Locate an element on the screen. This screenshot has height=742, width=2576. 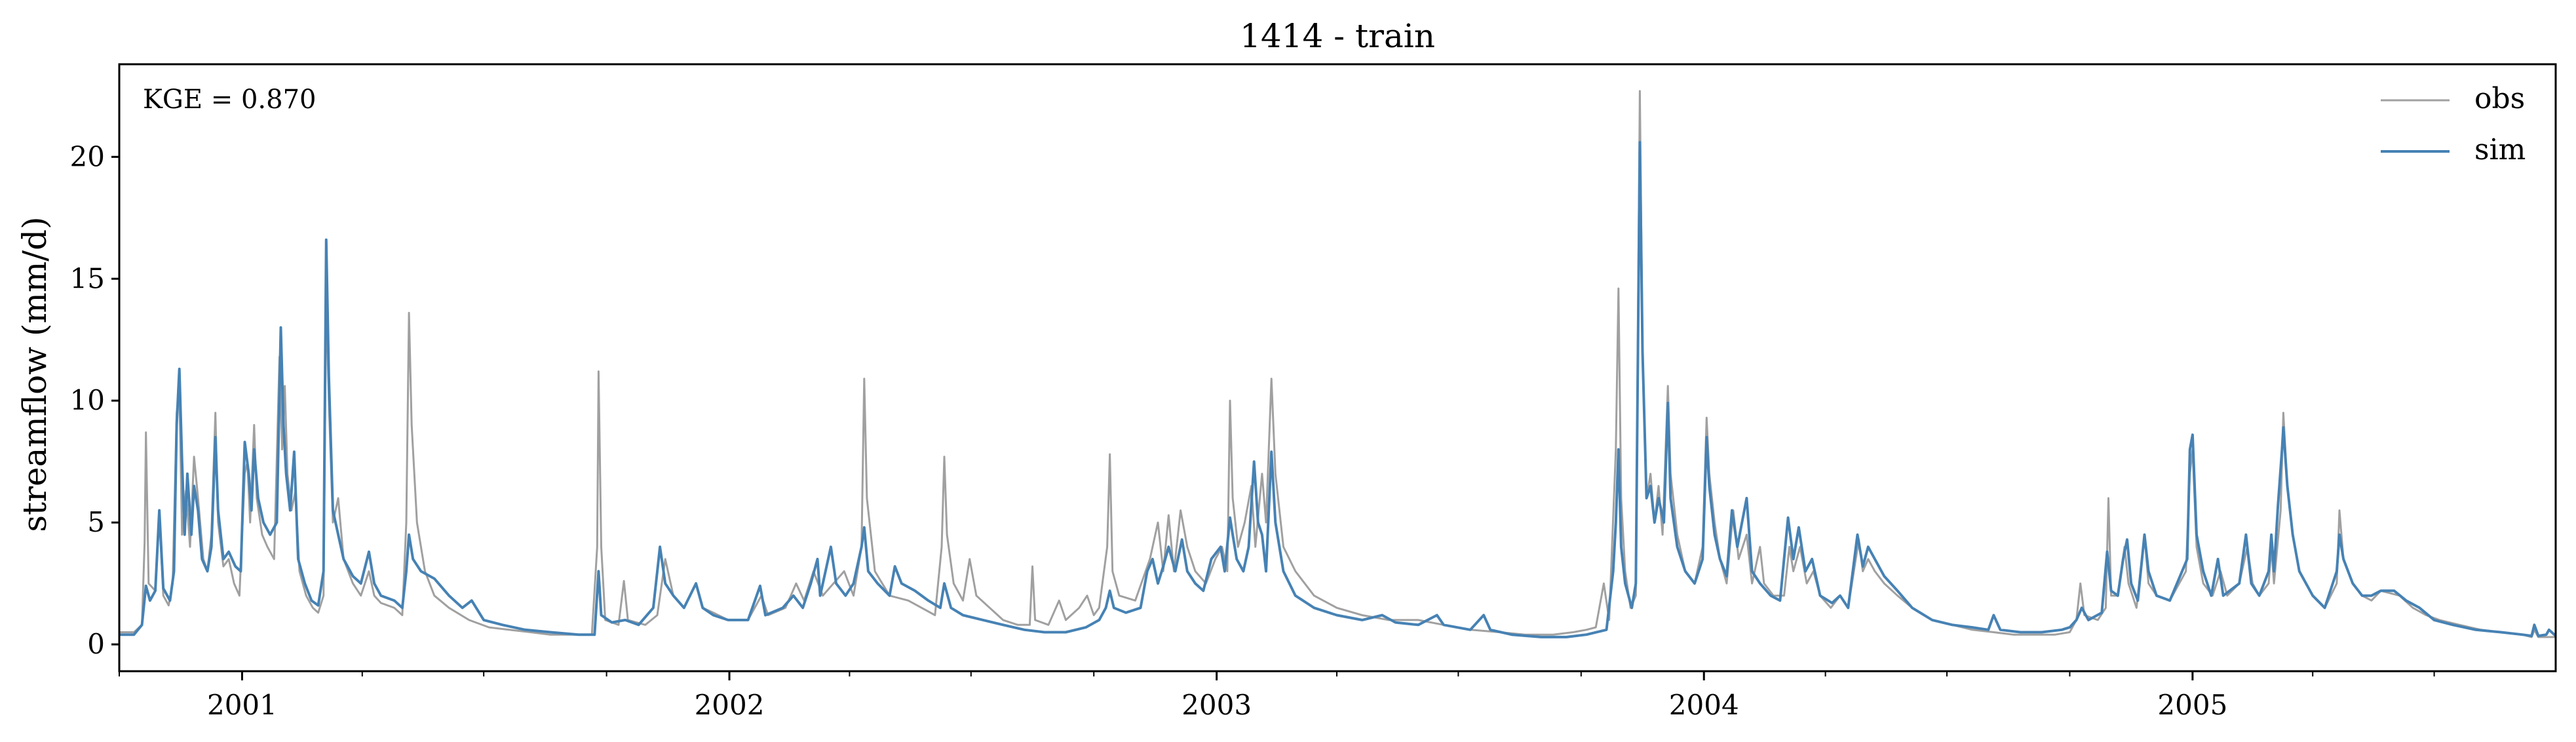
y-axis-ticks: 0 5 10 15 20 is located at coordinates (94, 400).